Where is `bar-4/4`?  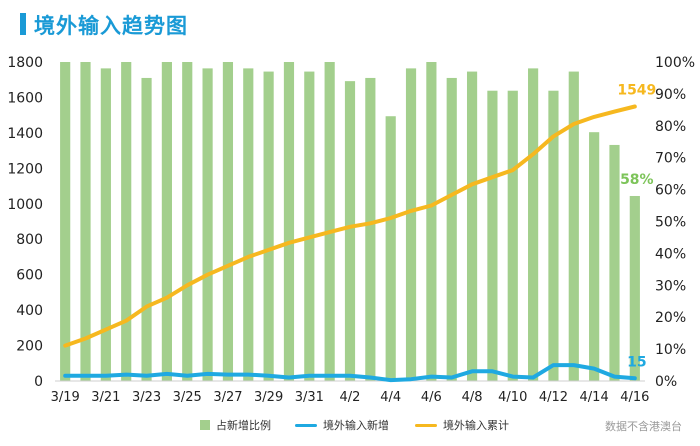
bar-4/4 is located at coordinates (390, 248).